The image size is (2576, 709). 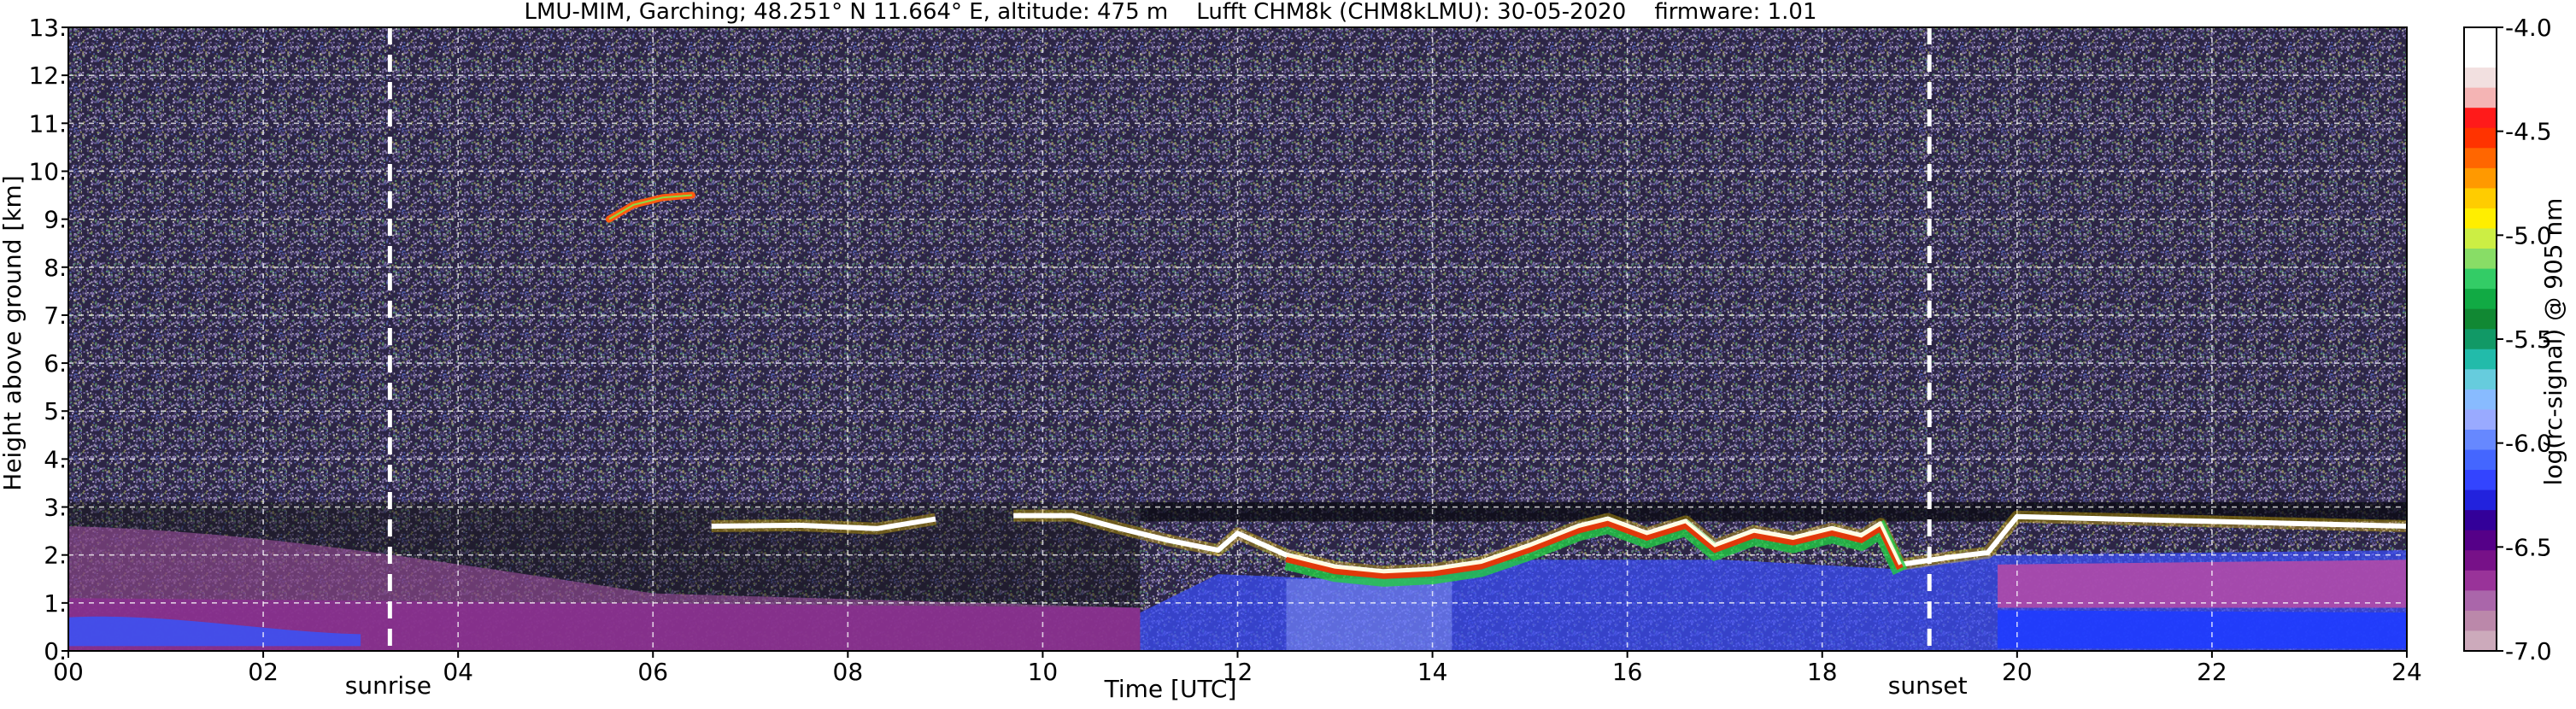 What do you see at coordinates (848, 672) in the screenshot?
I see `x-tick-label-4: 08` at bounding box center [848, 672].